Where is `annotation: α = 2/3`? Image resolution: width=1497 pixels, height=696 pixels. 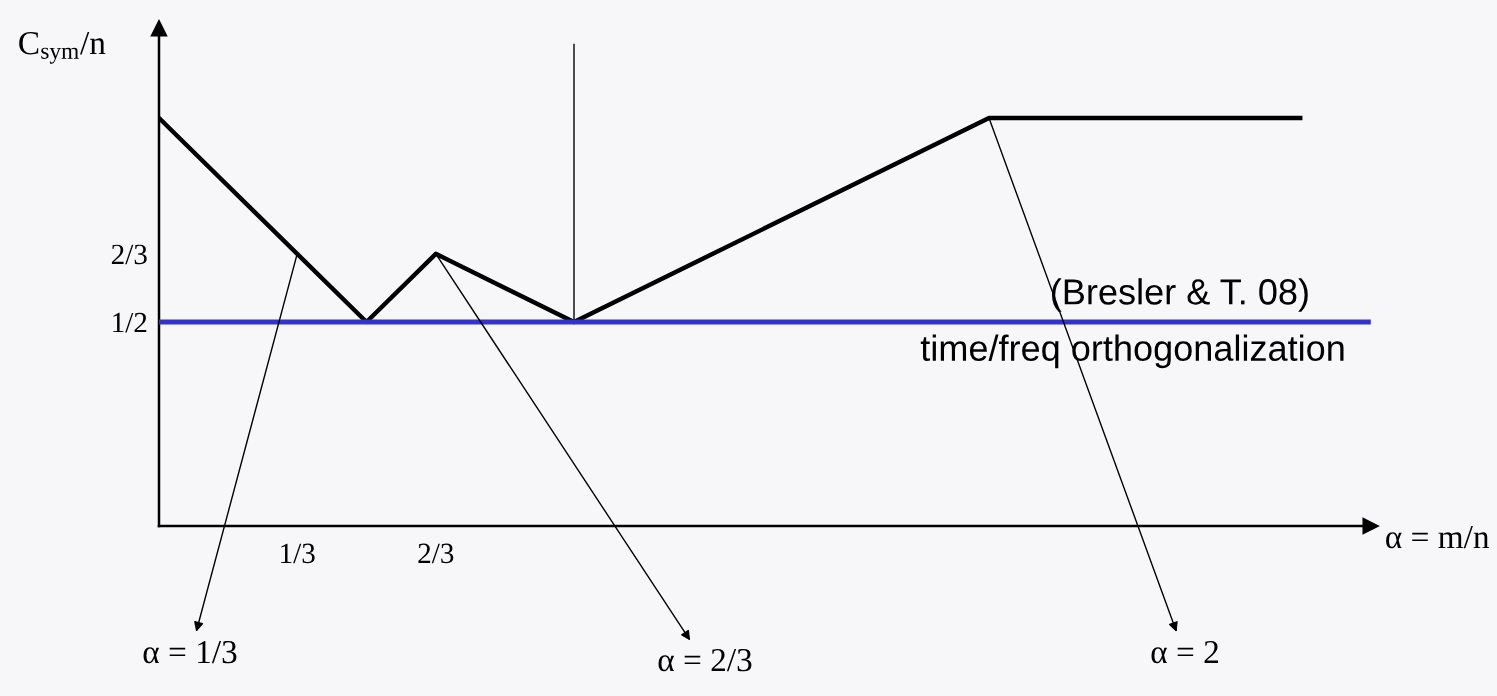 annotation: α = 2/3 is located at coordinates (705, 660).